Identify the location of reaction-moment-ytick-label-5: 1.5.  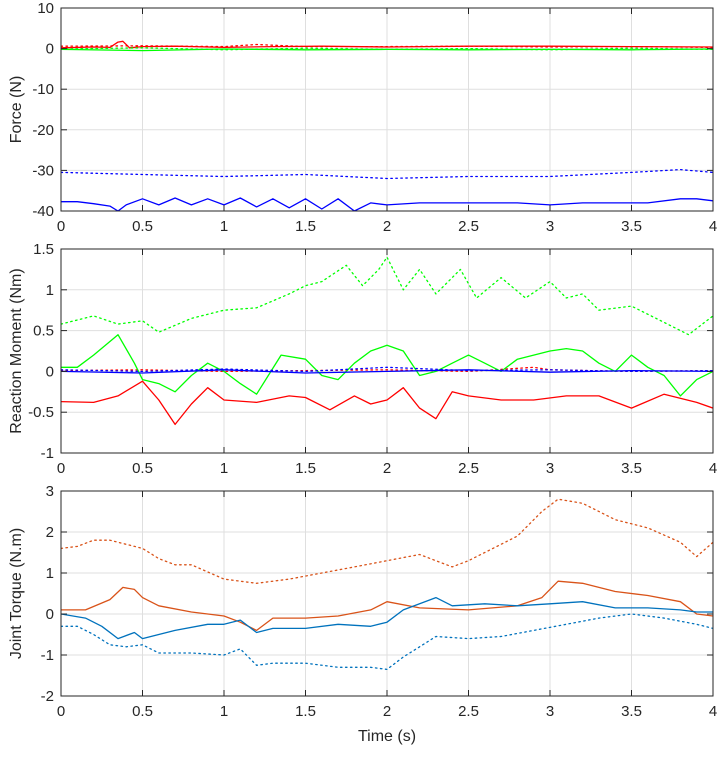
(43, 249).